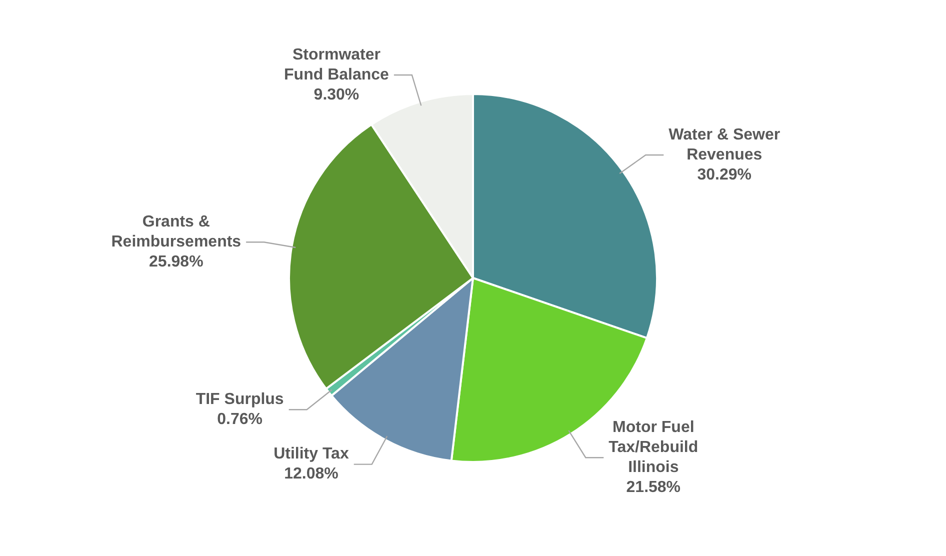  What do you see at coordinates (653, 447) in the screenshot?
I see `slice-label: Motor Fuel Tax/Rebuild Illinois` at bounding box center [653, 447].